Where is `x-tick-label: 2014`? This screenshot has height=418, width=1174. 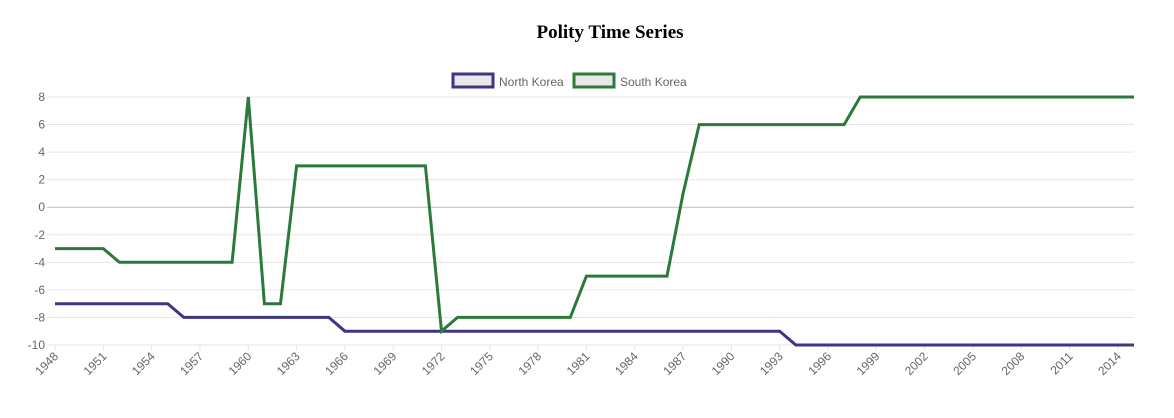
x-tick-label: 2014 is located at coordinates (1109, 363).